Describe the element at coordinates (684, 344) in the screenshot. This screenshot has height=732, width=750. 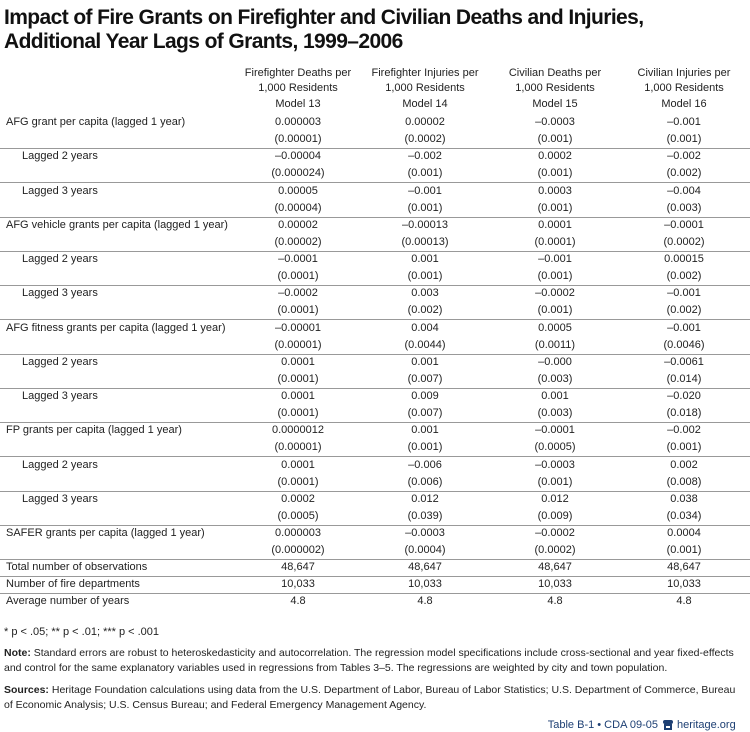
I see `standard-error: (0.0046)` at that location.